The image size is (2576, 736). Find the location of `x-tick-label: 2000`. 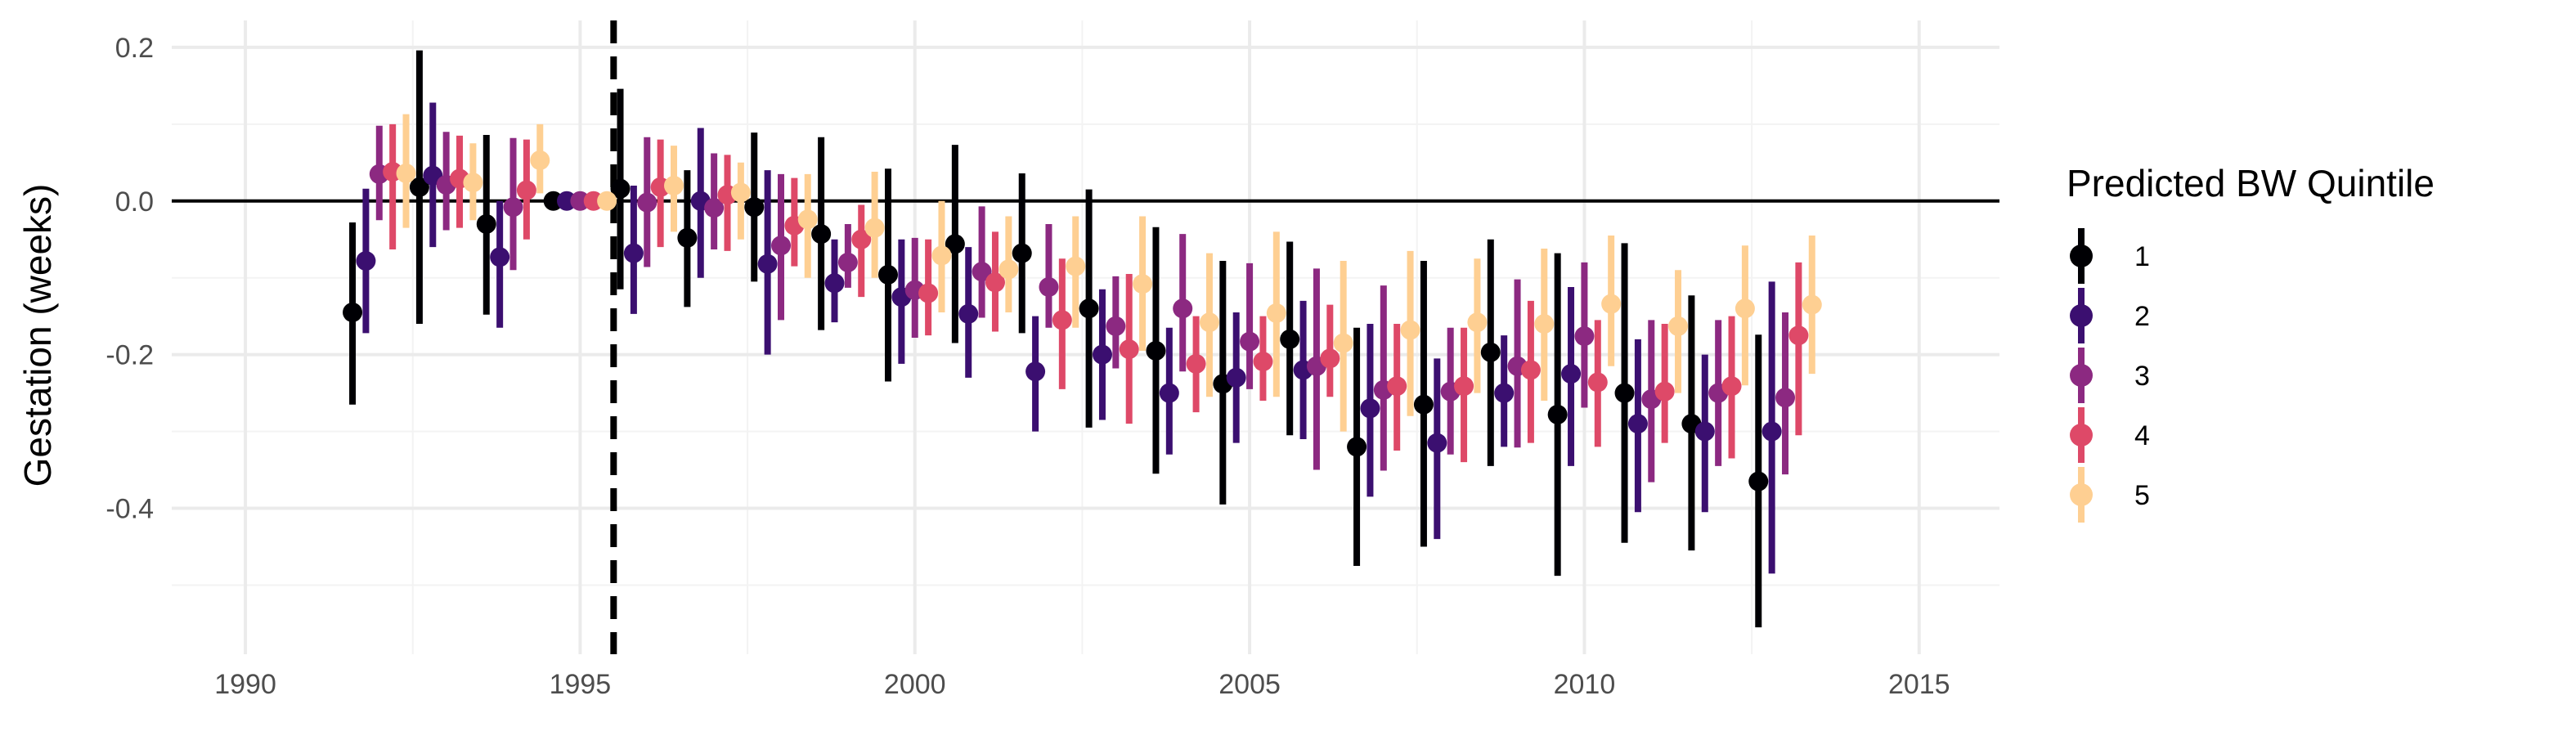

x-tick-label: 2000 is located at coordinates (915, 684).